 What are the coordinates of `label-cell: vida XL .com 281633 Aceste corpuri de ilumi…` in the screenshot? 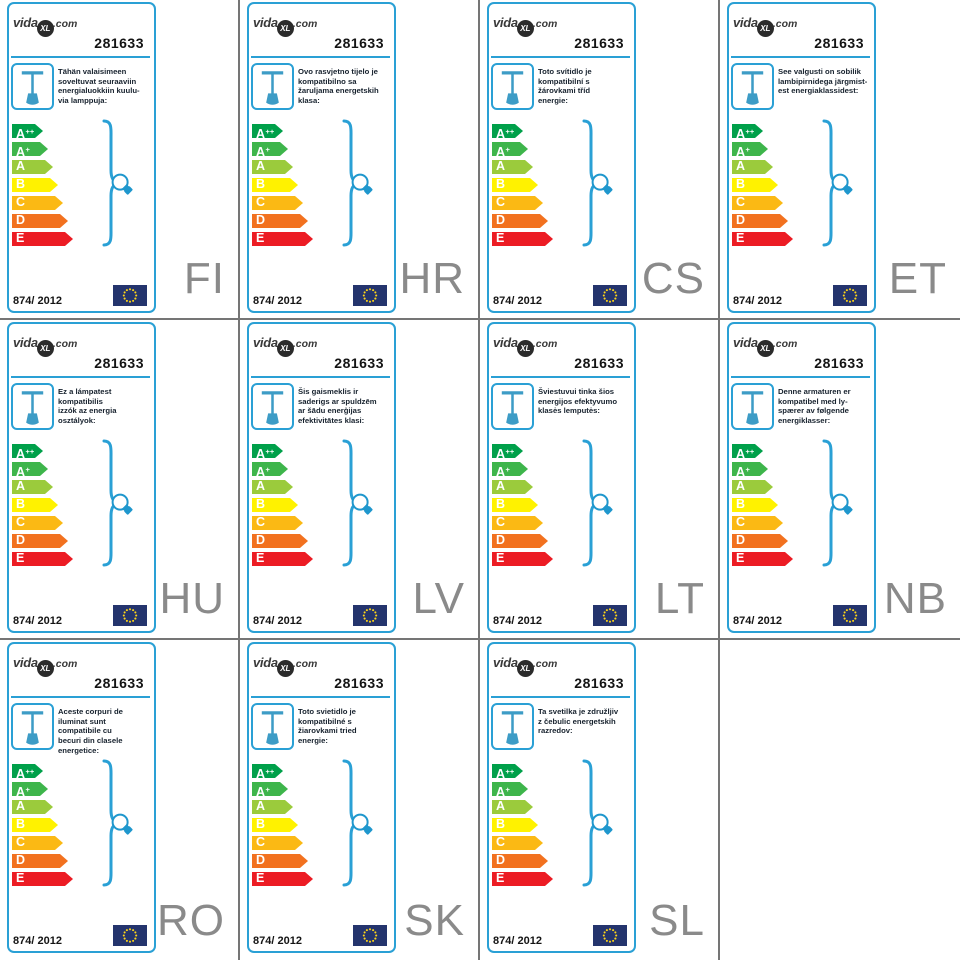 It's located at (120, 800).